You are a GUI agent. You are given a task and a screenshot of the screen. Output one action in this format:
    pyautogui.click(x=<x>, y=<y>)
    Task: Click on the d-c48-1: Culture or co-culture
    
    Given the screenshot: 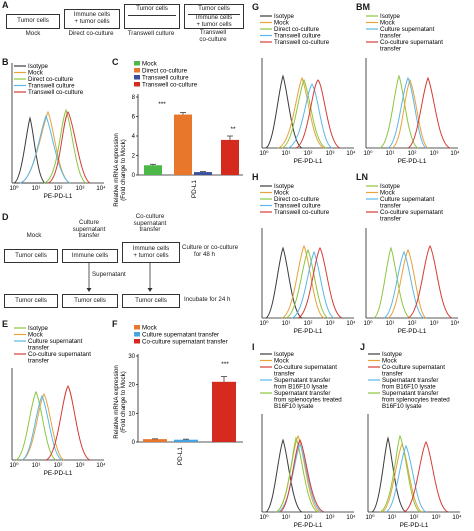 What is the action you would take?
    pyautogui.click(x=210, y=247)
    